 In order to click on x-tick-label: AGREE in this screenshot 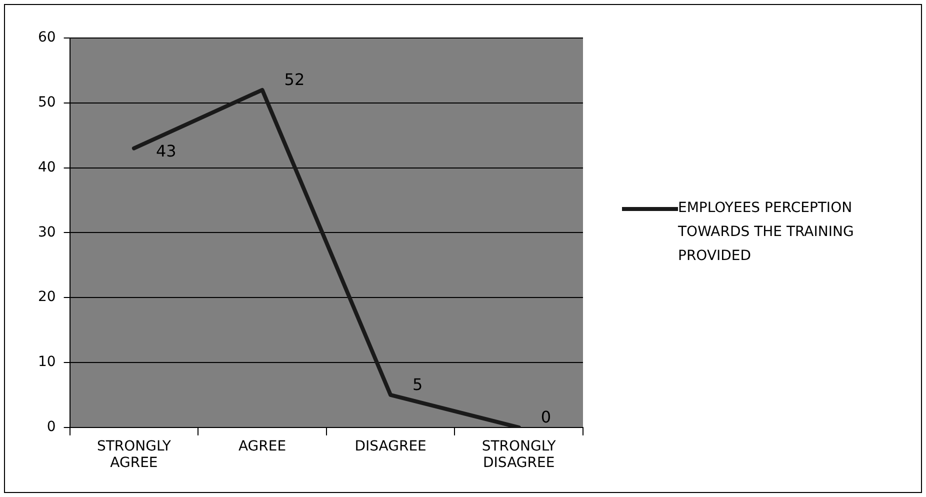, I will do `click(262, 446)`.